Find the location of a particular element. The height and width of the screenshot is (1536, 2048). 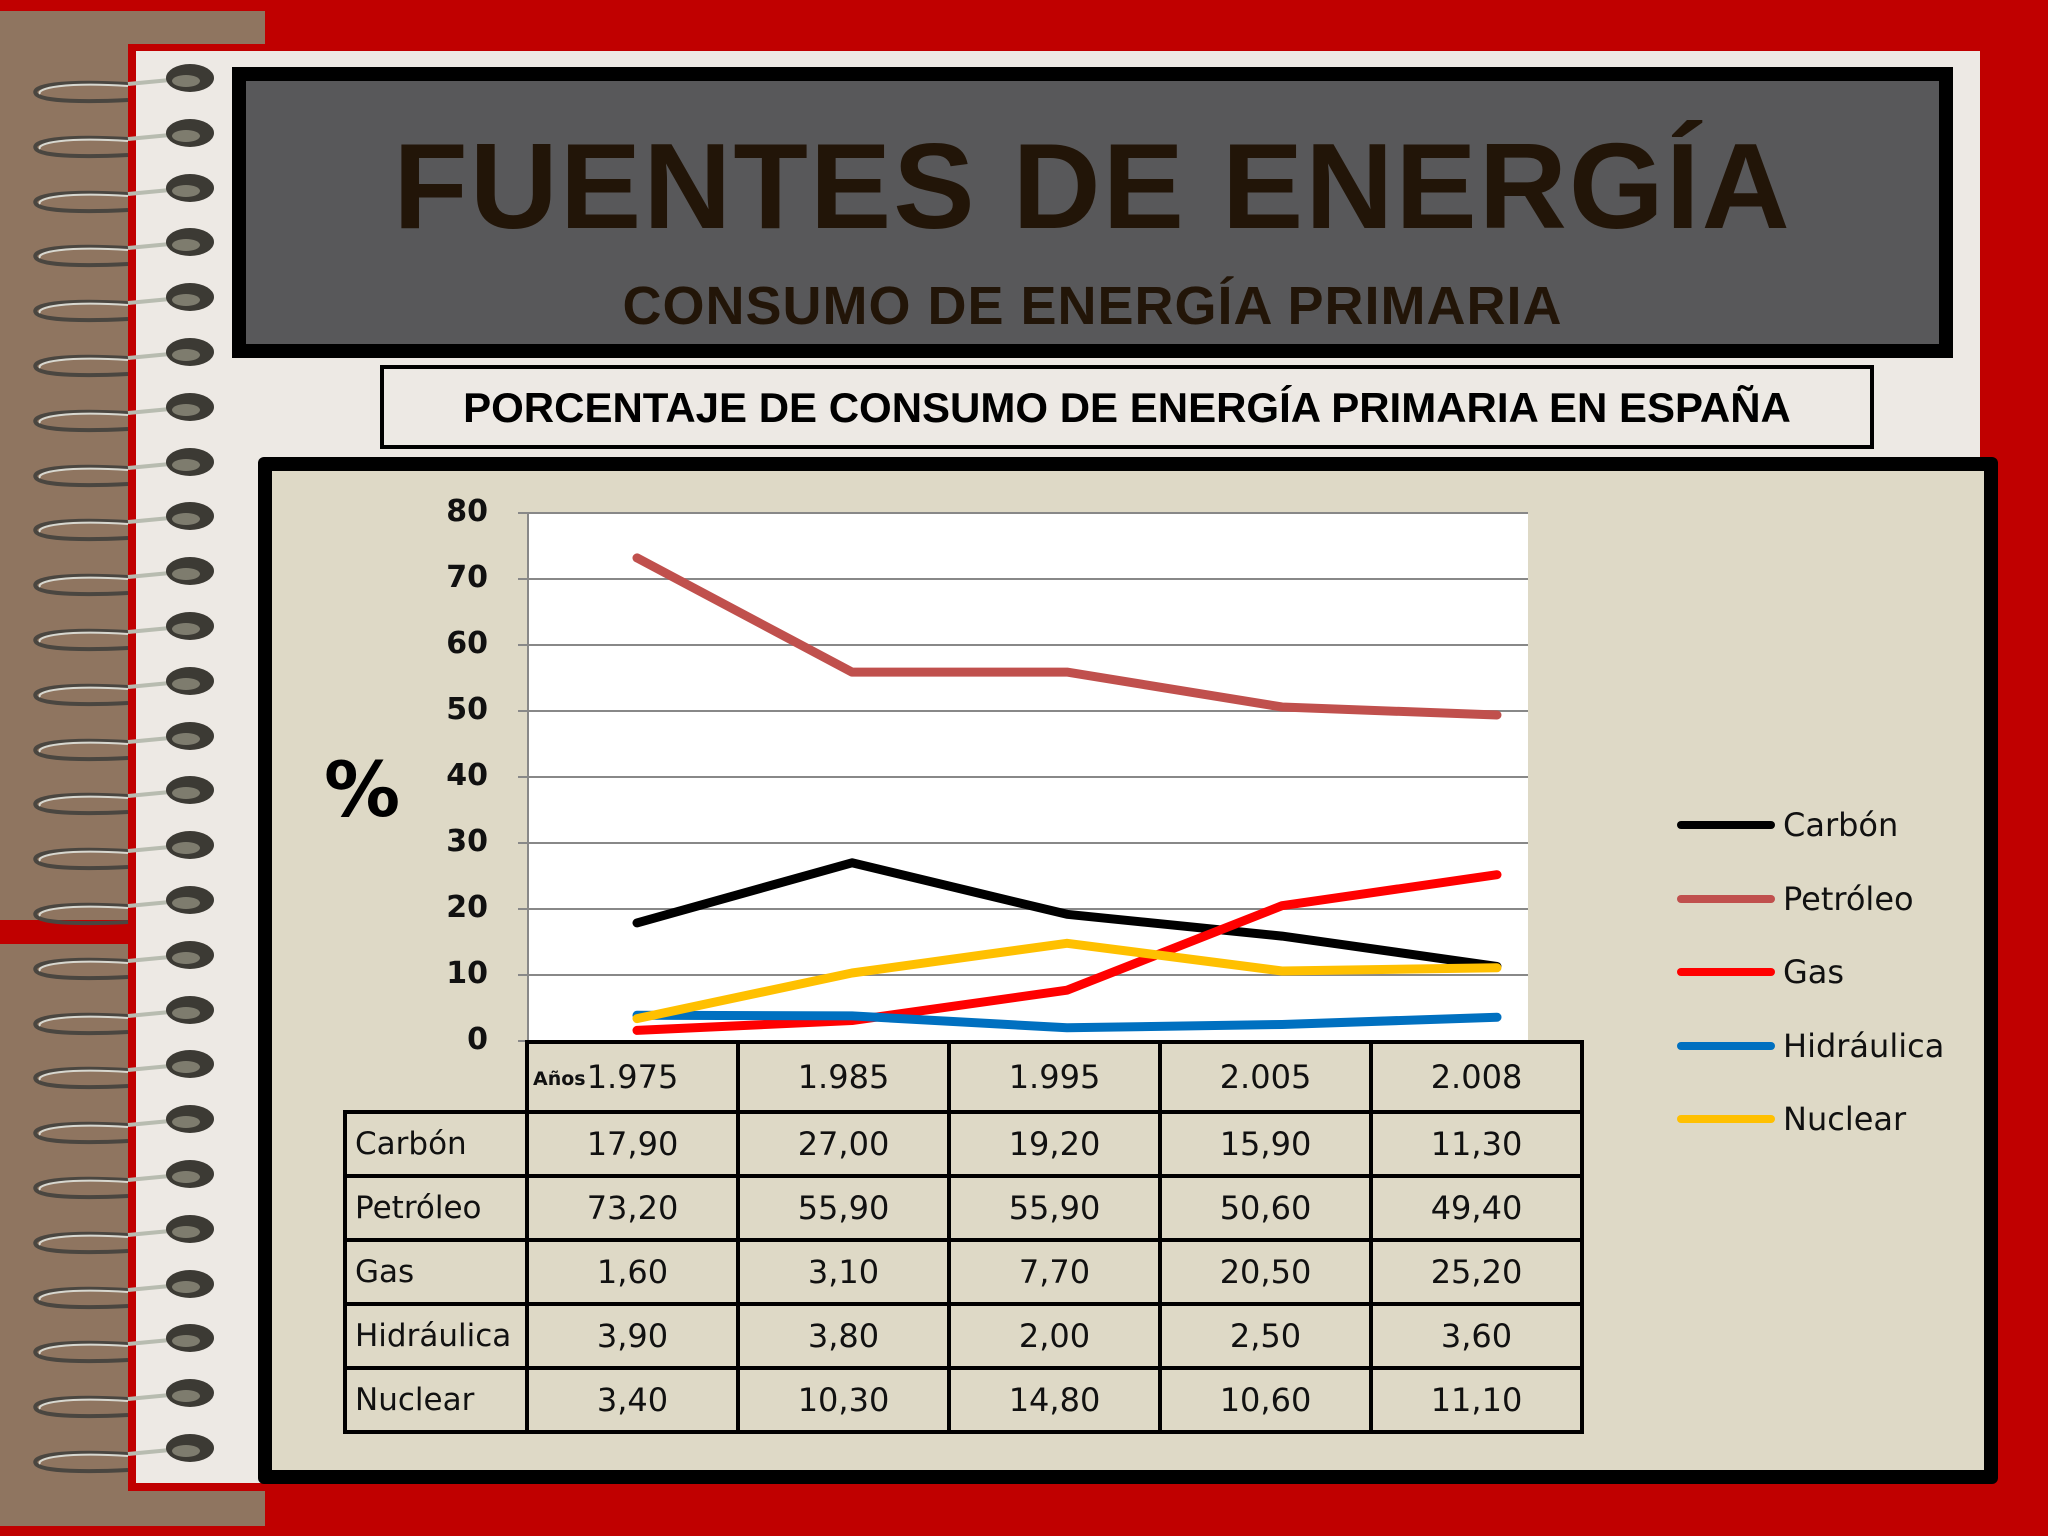

table-row-label: Carbón is located at coordinates (436, 1144).